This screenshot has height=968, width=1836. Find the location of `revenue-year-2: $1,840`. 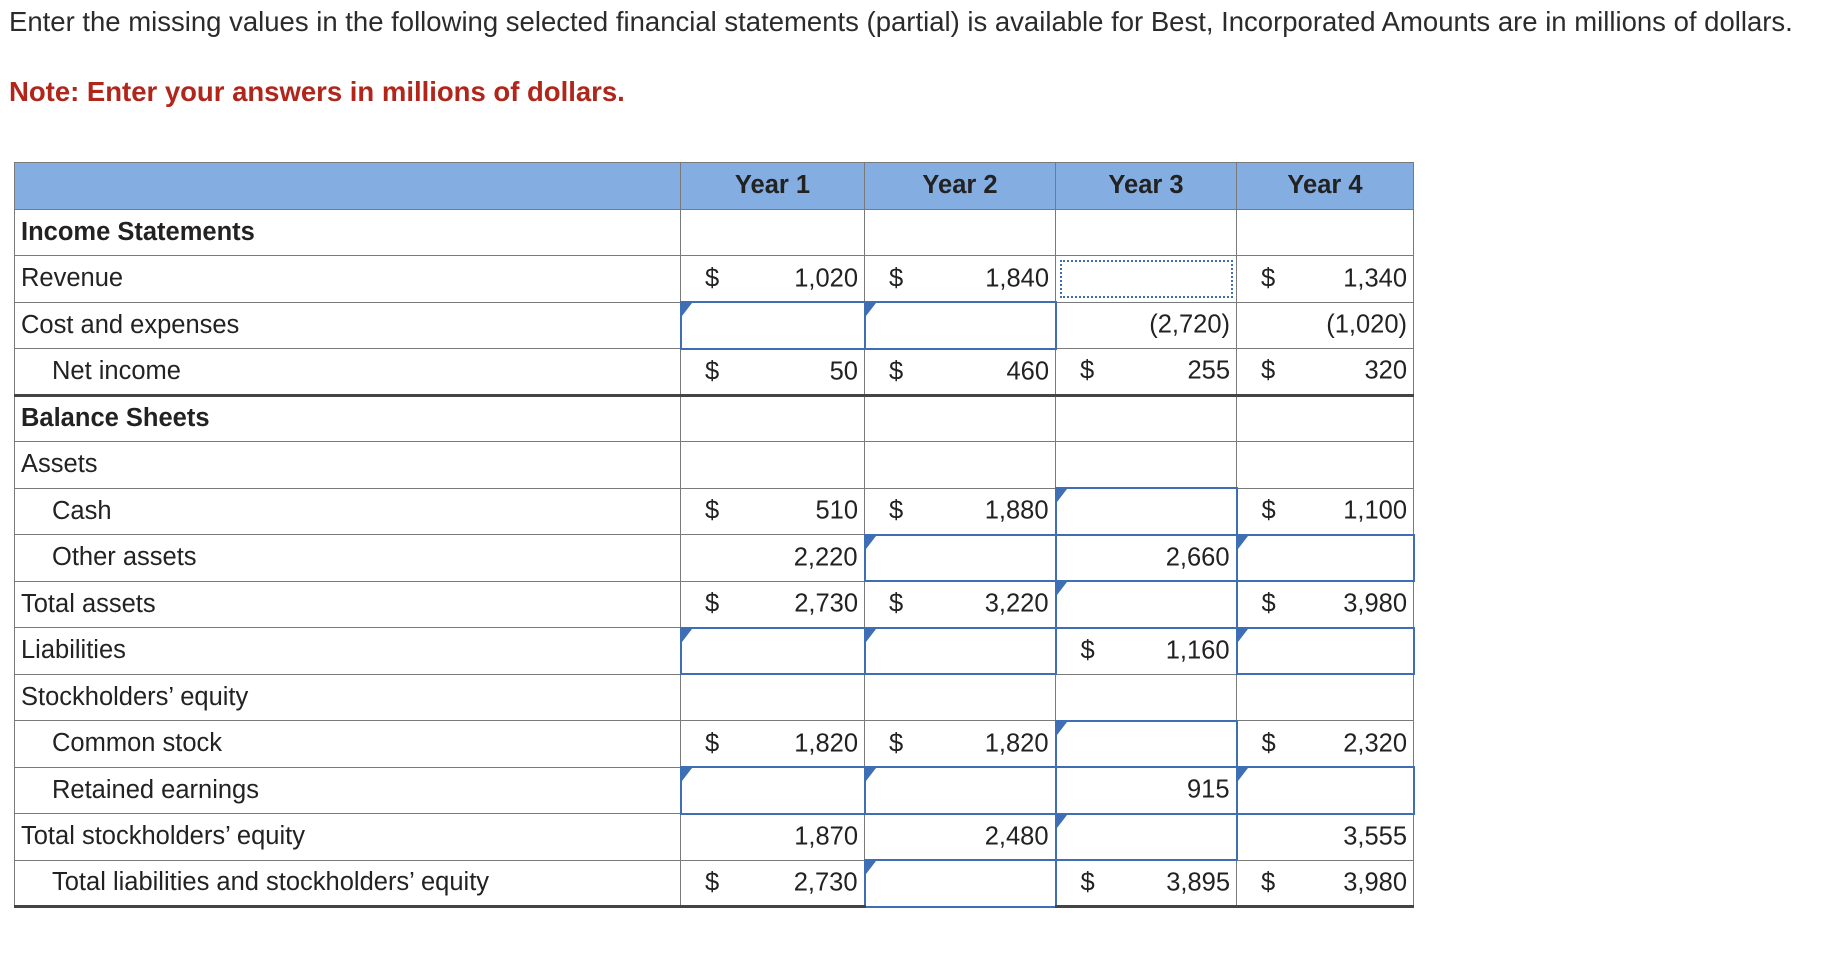

revenue-year-2: $1,840 is located at coordinates (960, 279).